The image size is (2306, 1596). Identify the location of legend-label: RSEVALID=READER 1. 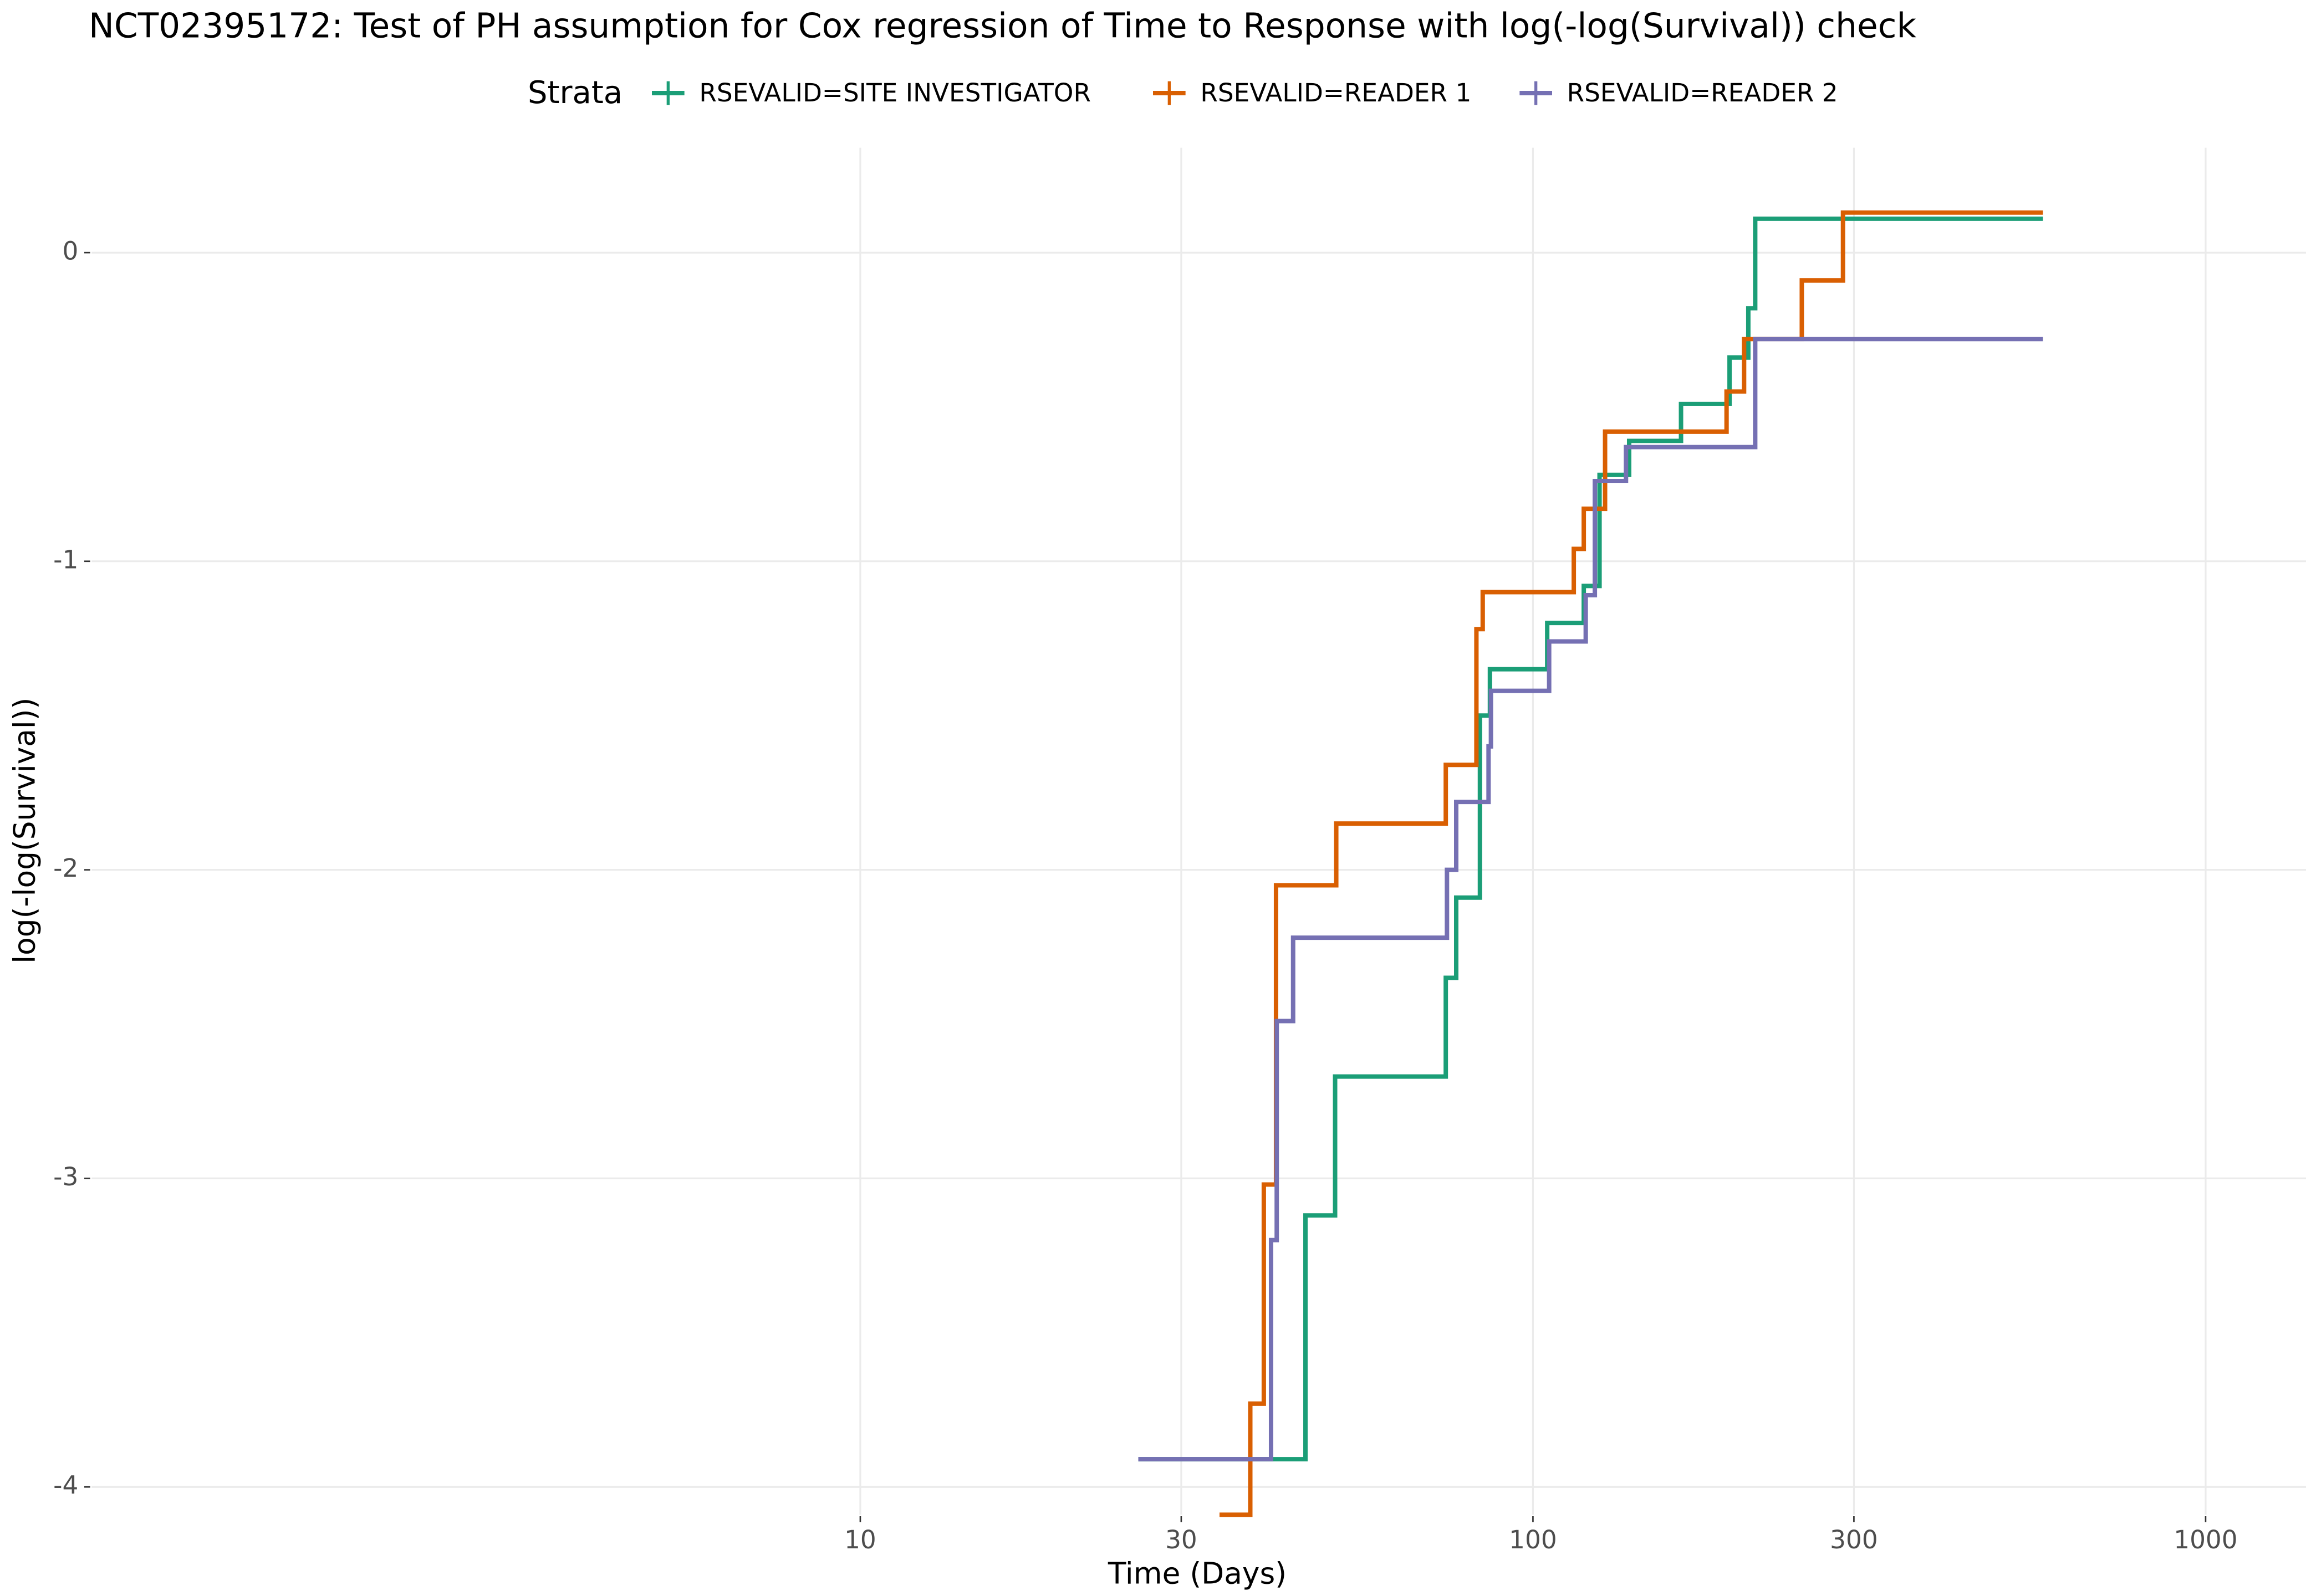
(1335, 93).